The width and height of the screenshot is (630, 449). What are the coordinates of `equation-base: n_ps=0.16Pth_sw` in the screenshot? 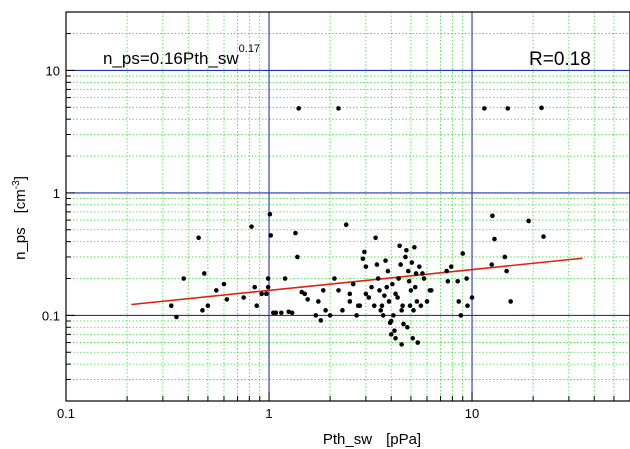 It's located at (171, 58).